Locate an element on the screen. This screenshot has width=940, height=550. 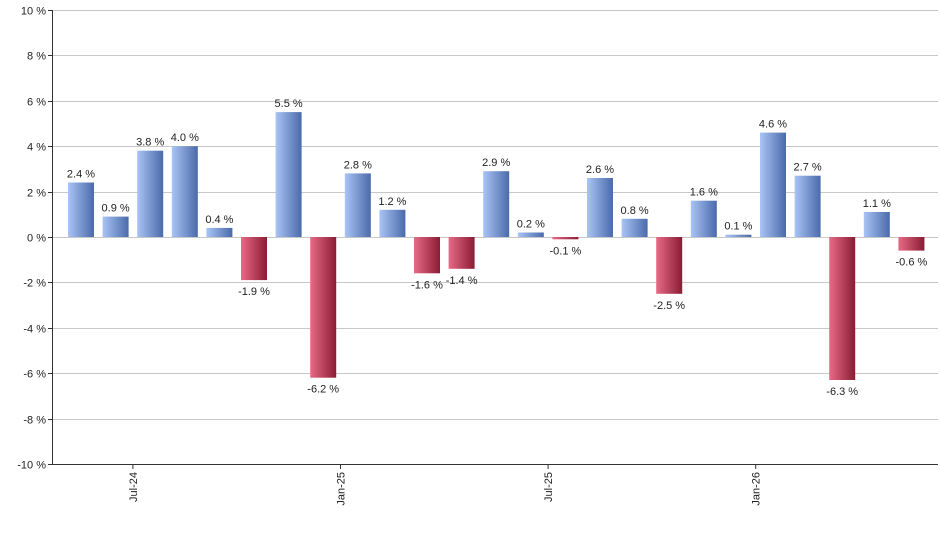
x-tick-label: Jan-25 is located at coordinates (342, 489).